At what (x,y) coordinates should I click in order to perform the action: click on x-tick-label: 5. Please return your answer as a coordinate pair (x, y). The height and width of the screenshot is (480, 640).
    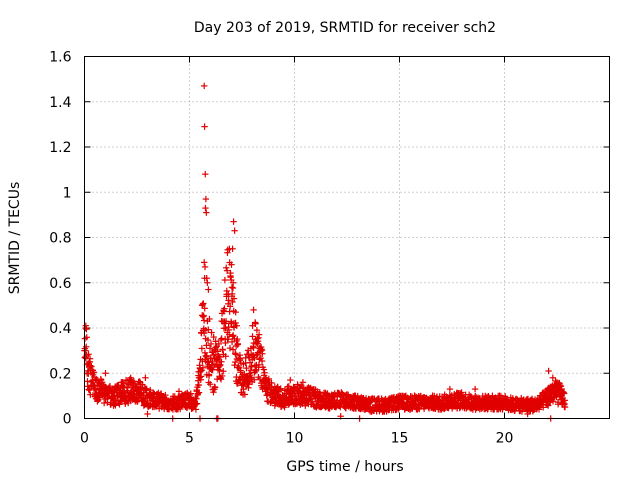
    Looking at the image, I should click on (189, 439).